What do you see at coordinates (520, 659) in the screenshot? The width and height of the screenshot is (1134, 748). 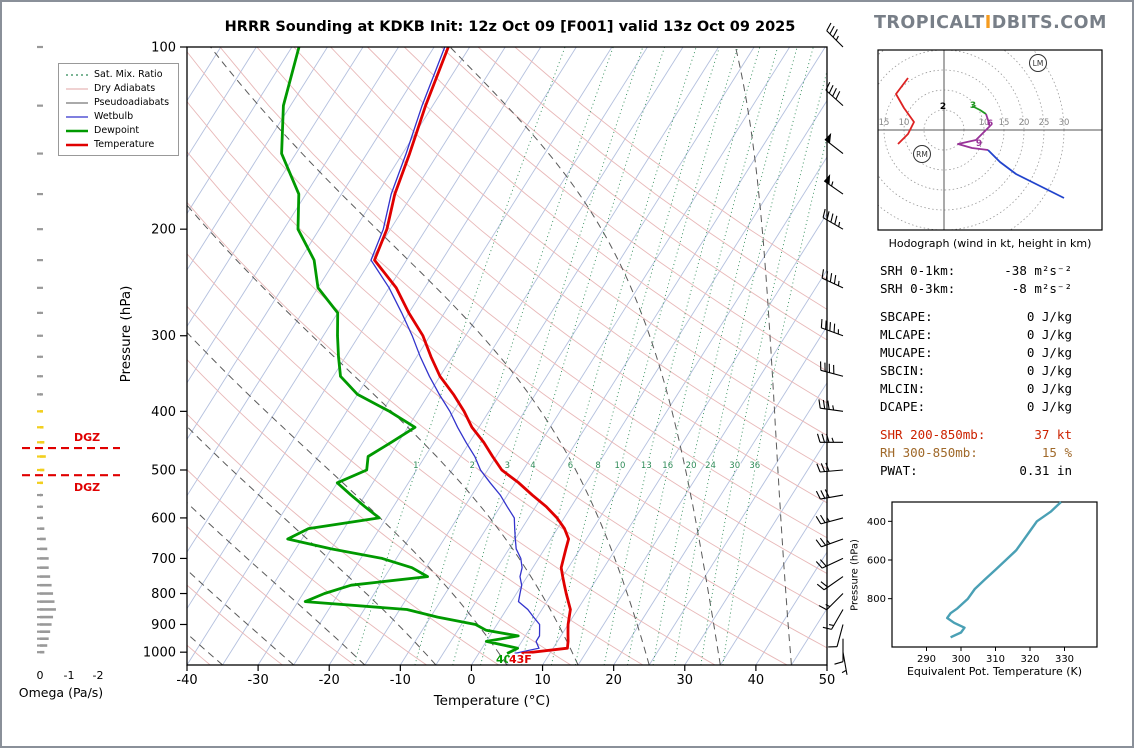 I see `svg-text: 43F` at bounding box center [520, 659].